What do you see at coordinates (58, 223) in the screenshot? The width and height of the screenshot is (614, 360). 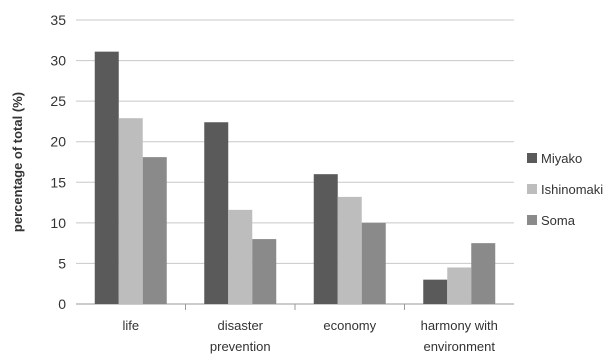 I see `y-tick-label: 10` at bounding box center [58, 223].